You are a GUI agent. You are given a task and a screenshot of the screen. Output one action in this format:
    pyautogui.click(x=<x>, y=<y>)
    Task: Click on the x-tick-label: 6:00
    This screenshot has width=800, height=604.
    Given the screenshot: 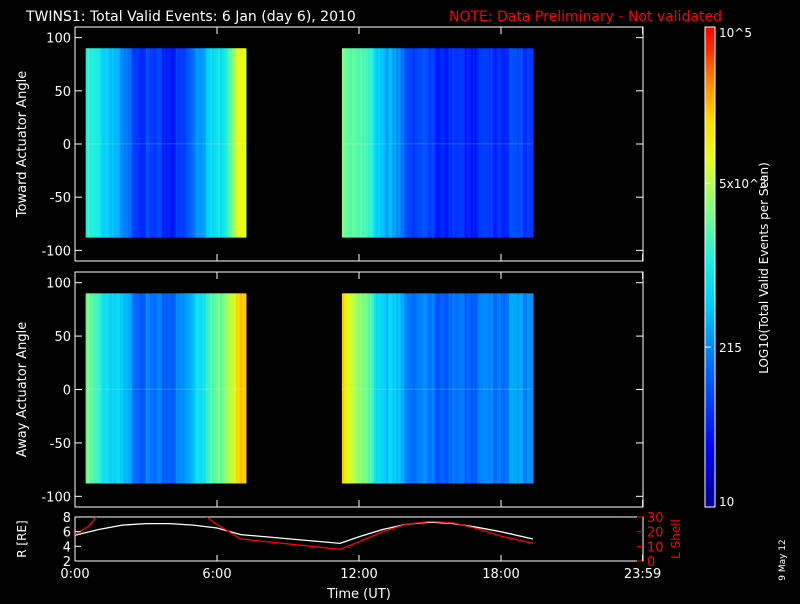 What is the action you would take?
    pyautogui.click(x=216, y=574)
    